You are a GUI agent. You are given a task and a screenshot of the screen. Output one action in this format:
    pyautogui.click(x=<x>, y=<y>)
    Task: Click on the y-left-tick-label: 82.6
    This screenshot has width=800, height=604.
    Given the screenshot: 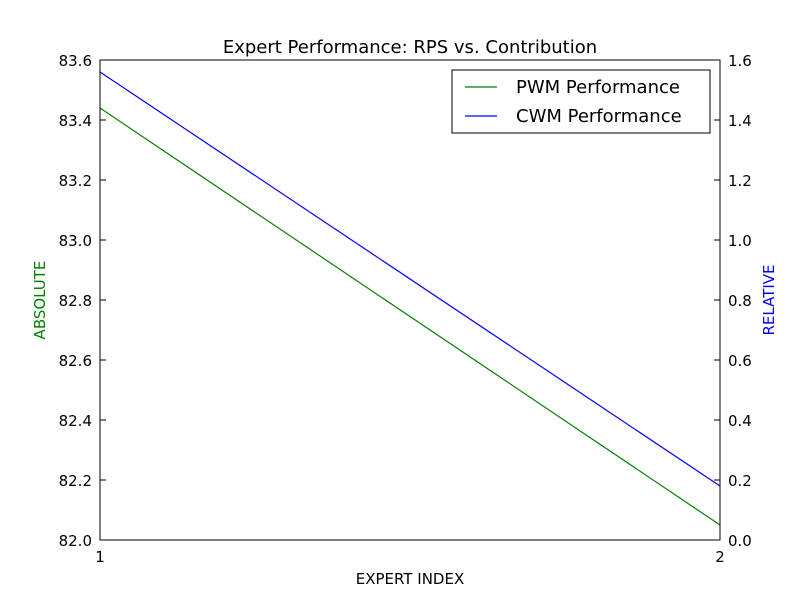 What is the action you would take?
    pyautogui.click(x=75, y=361)
    